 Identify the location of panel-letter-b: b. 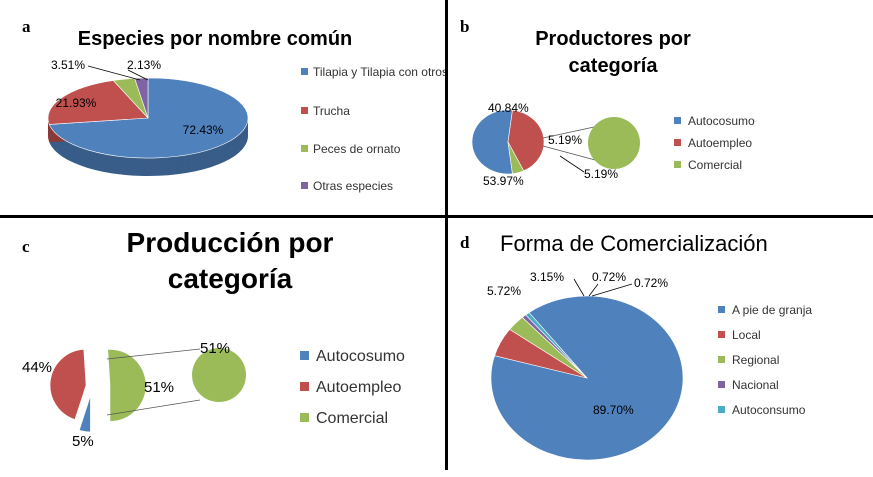
(464, 26).